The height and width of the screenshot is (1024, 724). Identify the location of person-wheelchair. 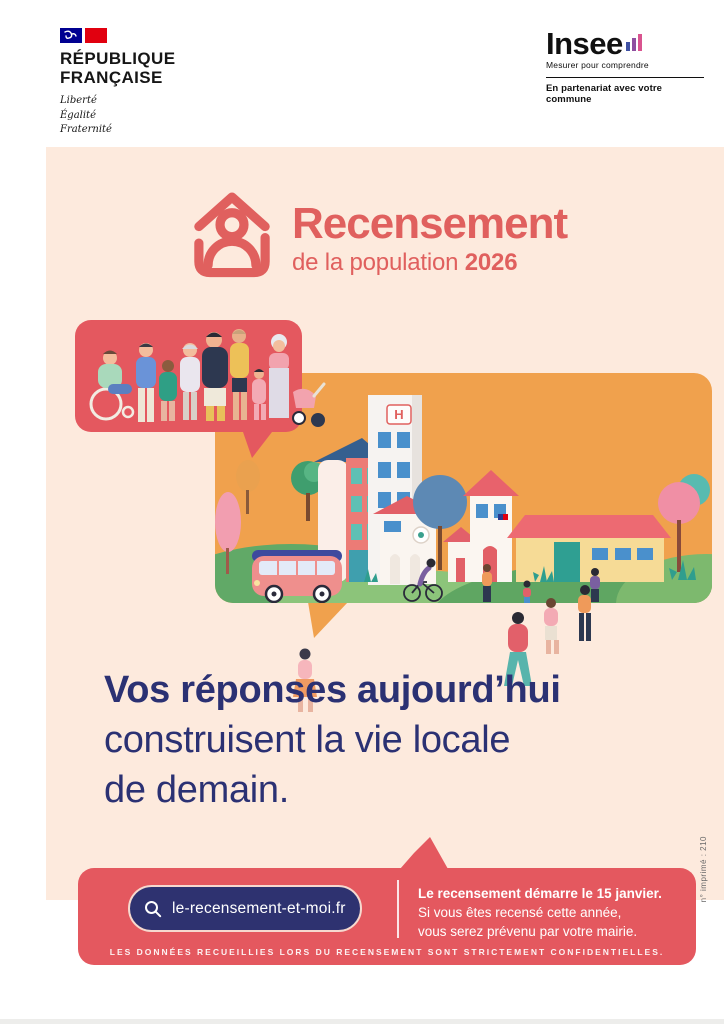
(112, 385).